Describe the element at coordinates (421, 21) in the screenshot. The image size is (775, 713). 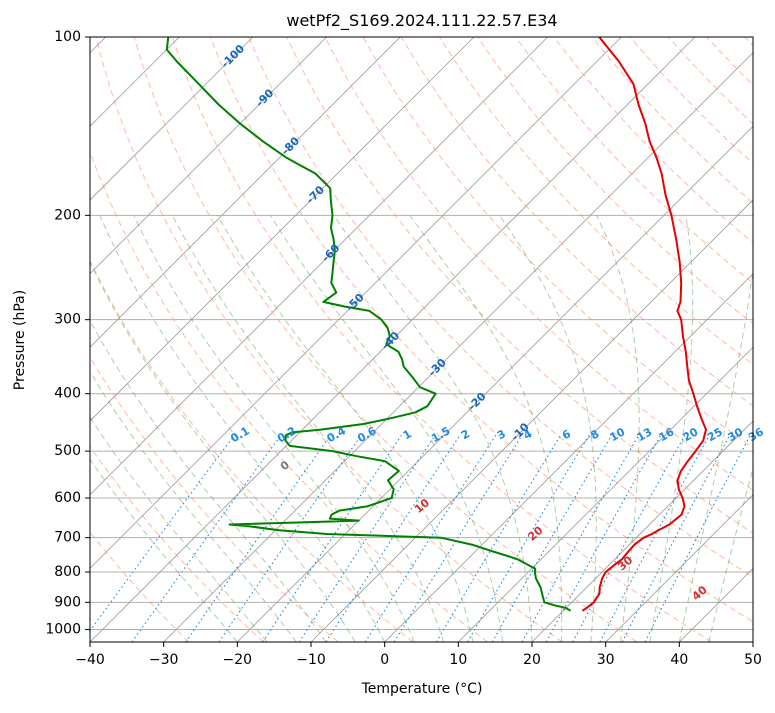
I see `chart-title: wetPf2_S169.2024.111.22.57.E34` at that location.